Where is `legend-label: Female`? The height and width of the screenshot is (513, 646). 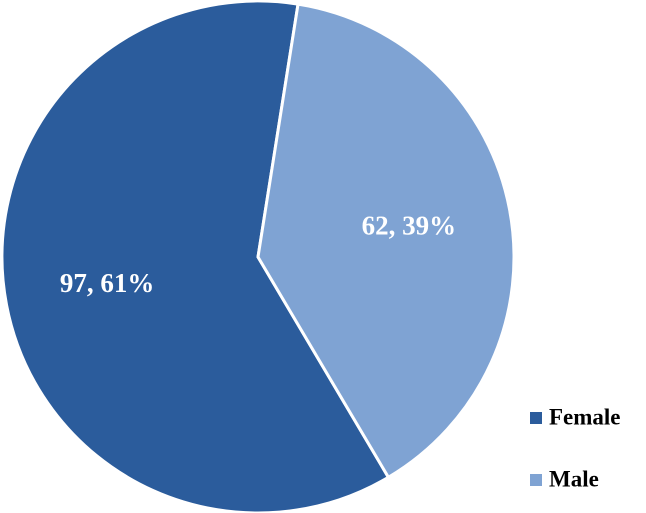 legend-label: Female is located at coordinates (585, 416).